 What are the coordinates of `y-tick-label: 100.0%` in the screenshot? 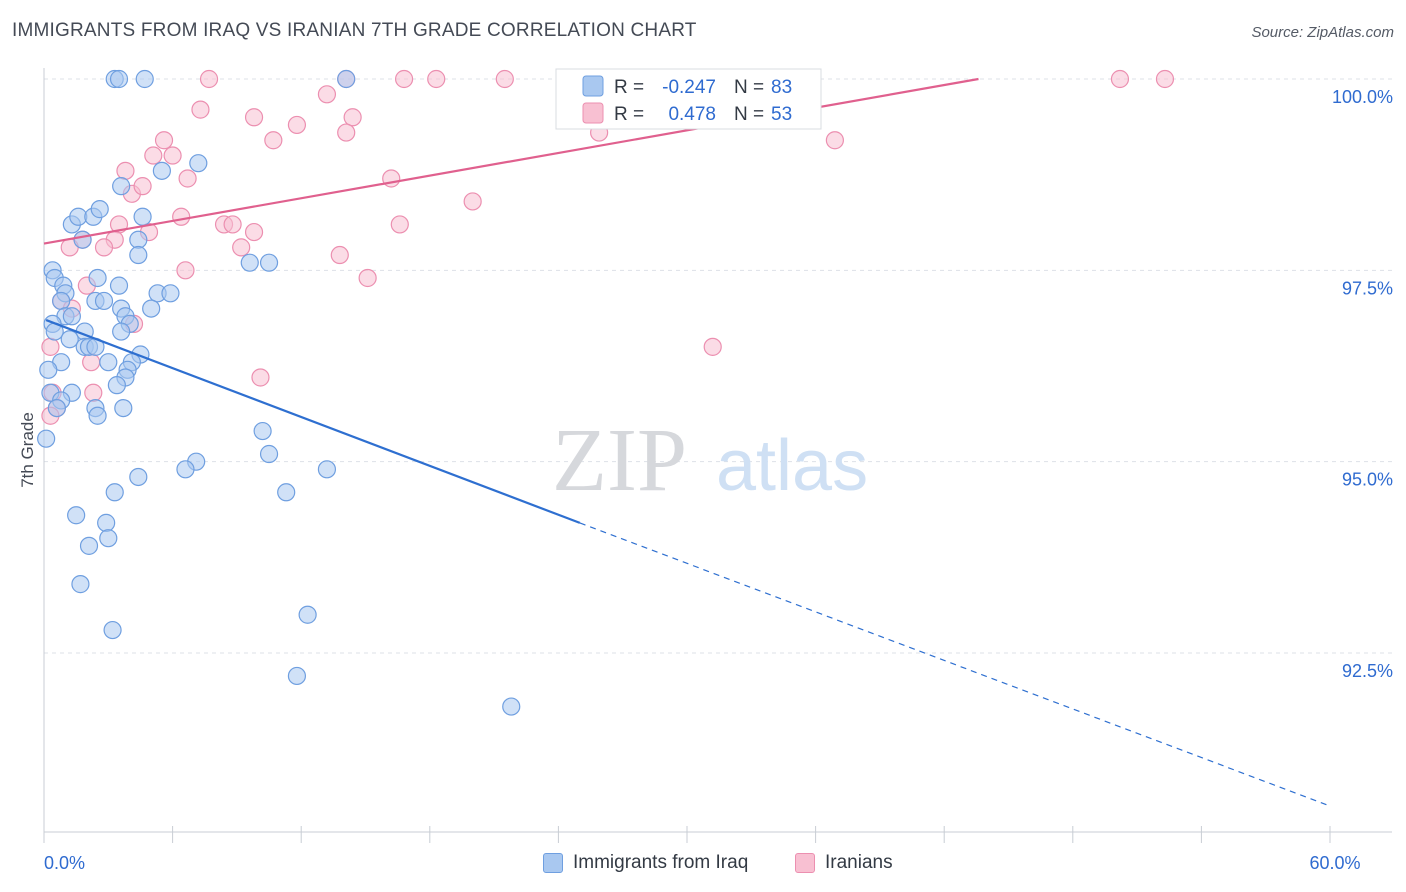 It's located at (1362, 97).